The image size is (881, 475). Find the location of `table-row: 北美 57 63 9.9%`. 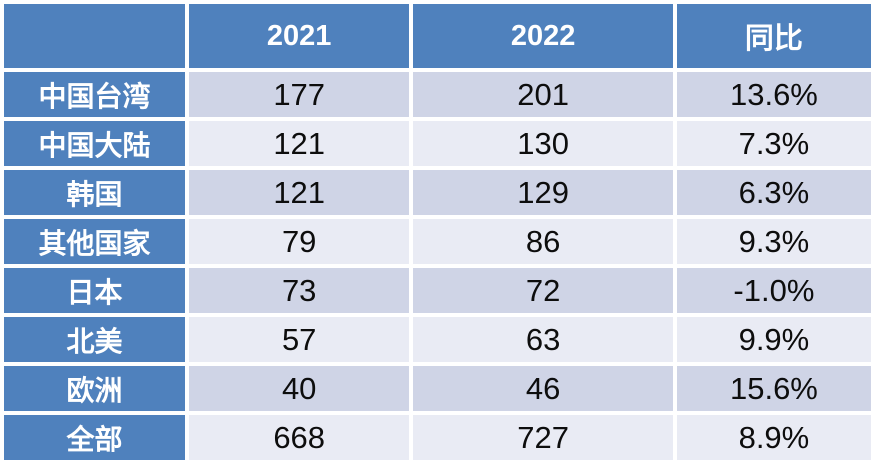

table-row: 北美 57 63 9.9% is located at coordinates (437, 339).